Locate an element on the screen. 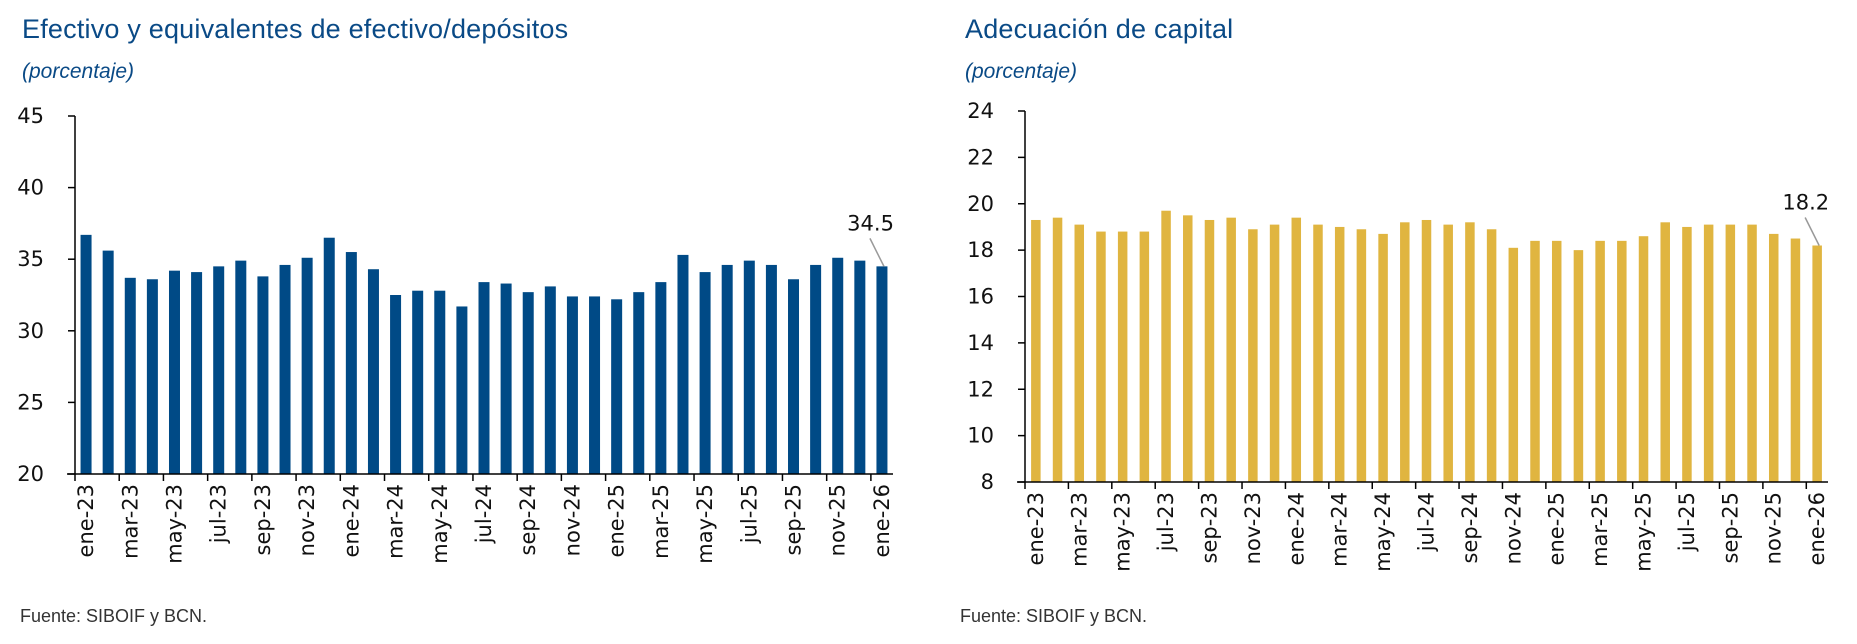  x-tick-label: jul-24 is located at coordinates (484, 514).